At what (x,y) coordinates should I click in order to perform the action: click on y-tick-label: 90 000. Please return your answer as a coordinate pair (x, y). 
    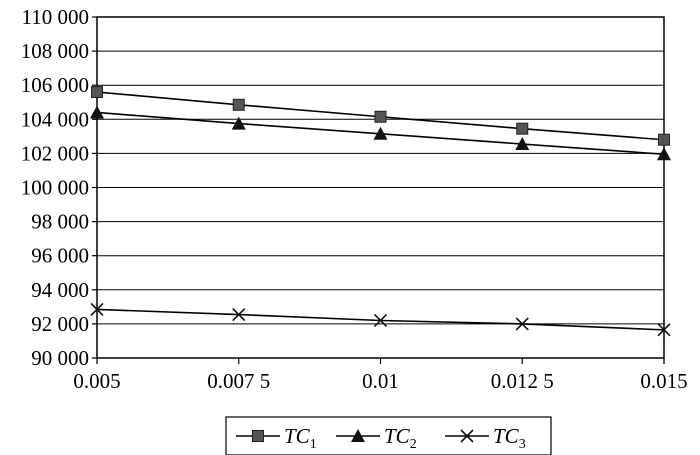
    Looking at the image, I should click on (60, 358).